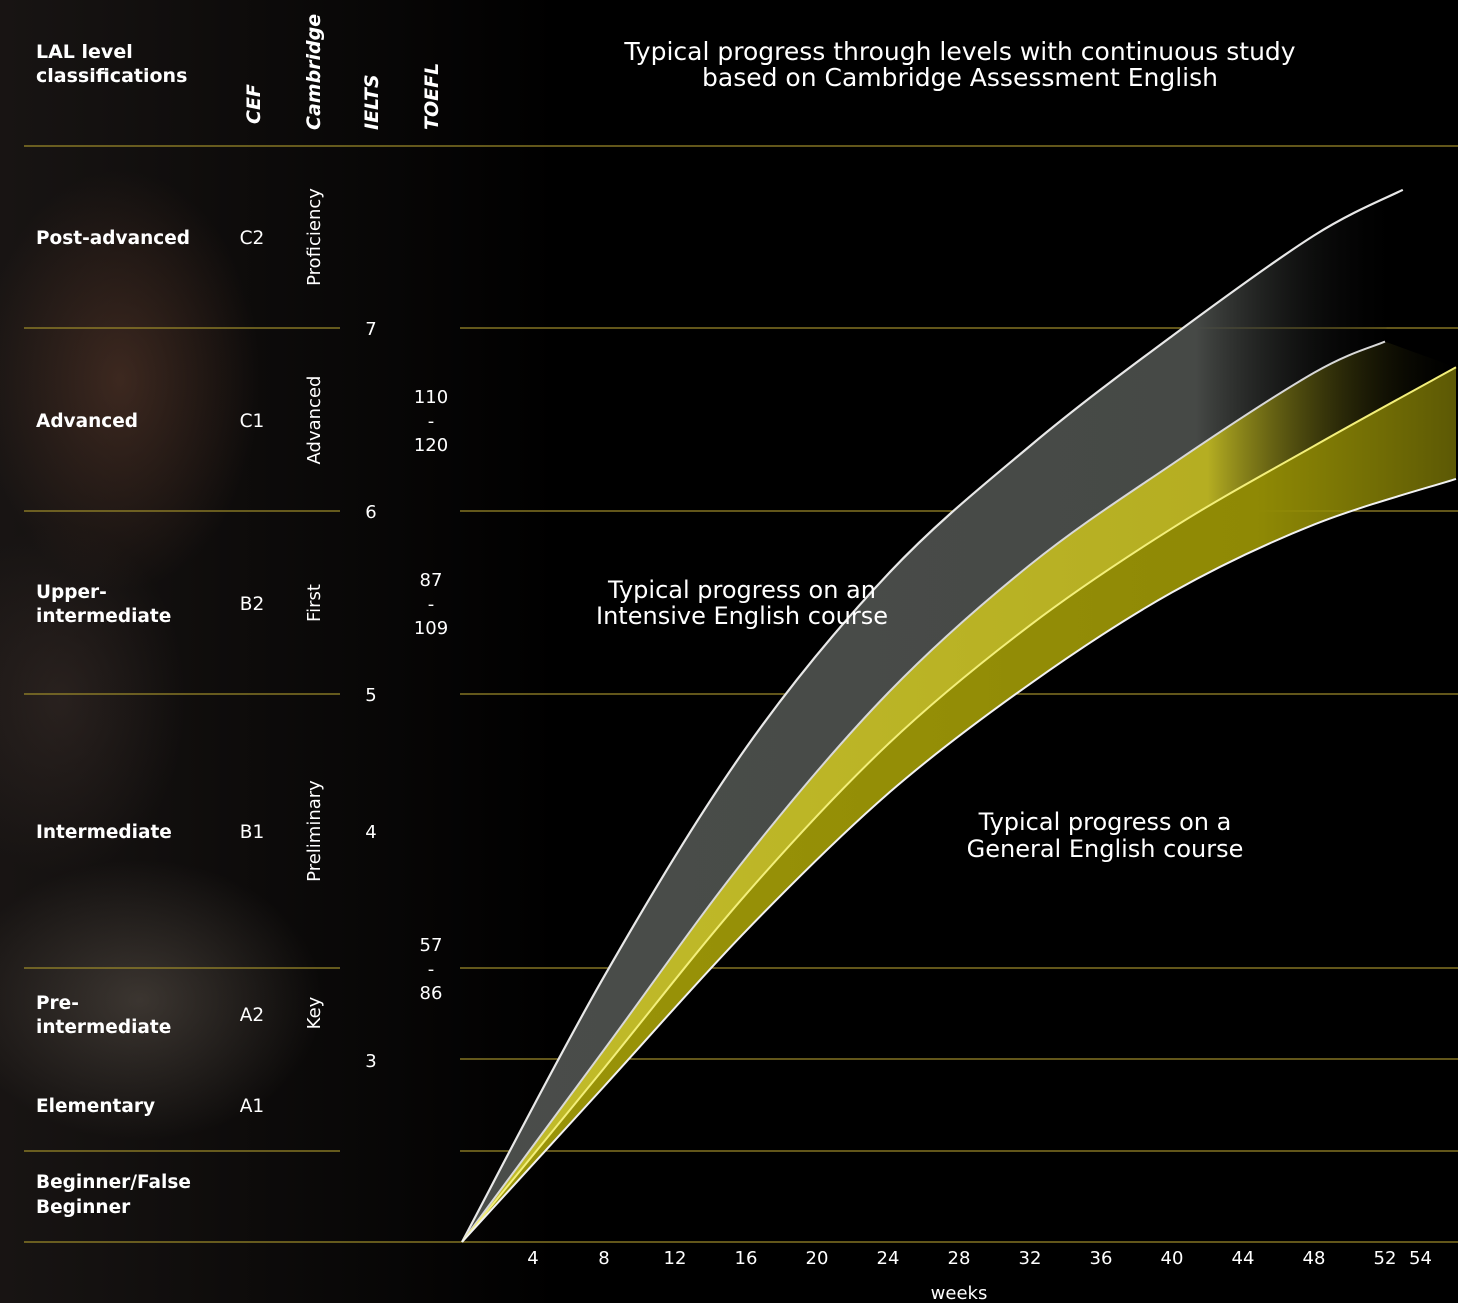 Image resolution: width=1458 pixels, height=1303 pixels. I want to click on toefl-range: 110 - 120, so click(431, 421).